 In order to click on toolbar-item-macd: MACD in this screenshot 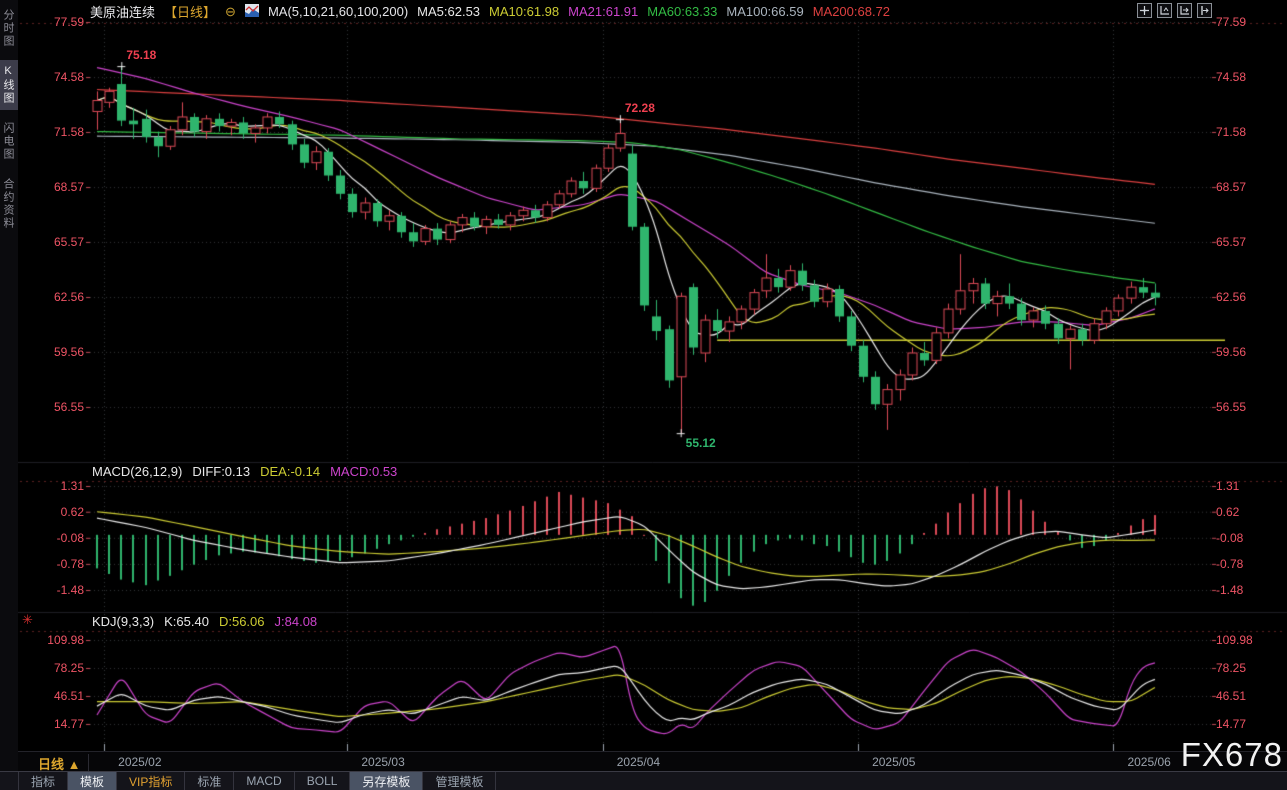, I will do `click(264, 781)`.